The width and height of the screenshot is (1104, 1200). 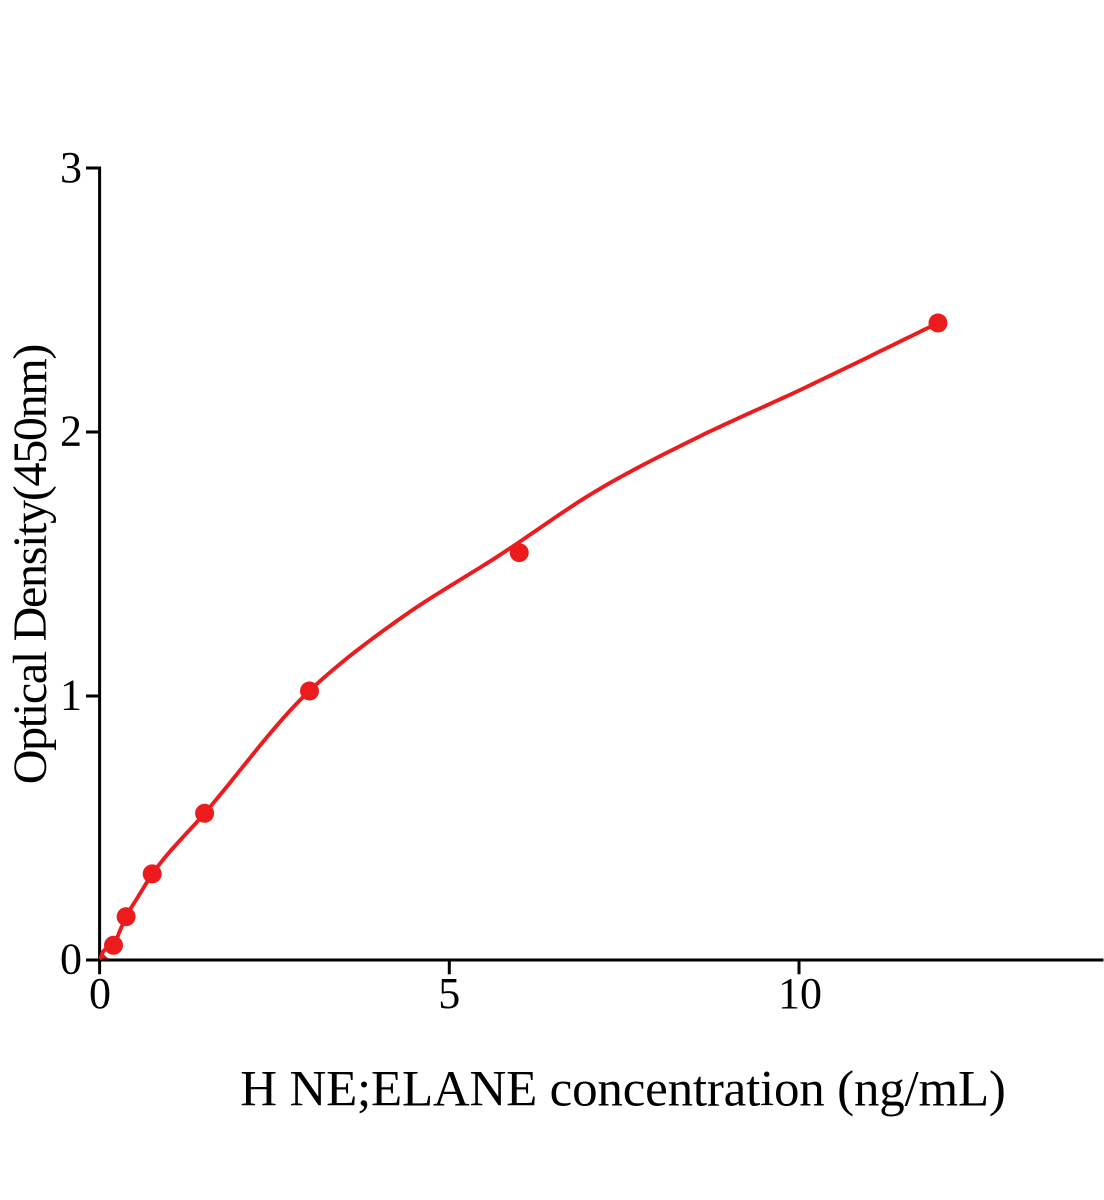 What do you see at coordinates (449, 993) in the screenshot?
I see `svg-text: 5` at bounding box center [449, 993].